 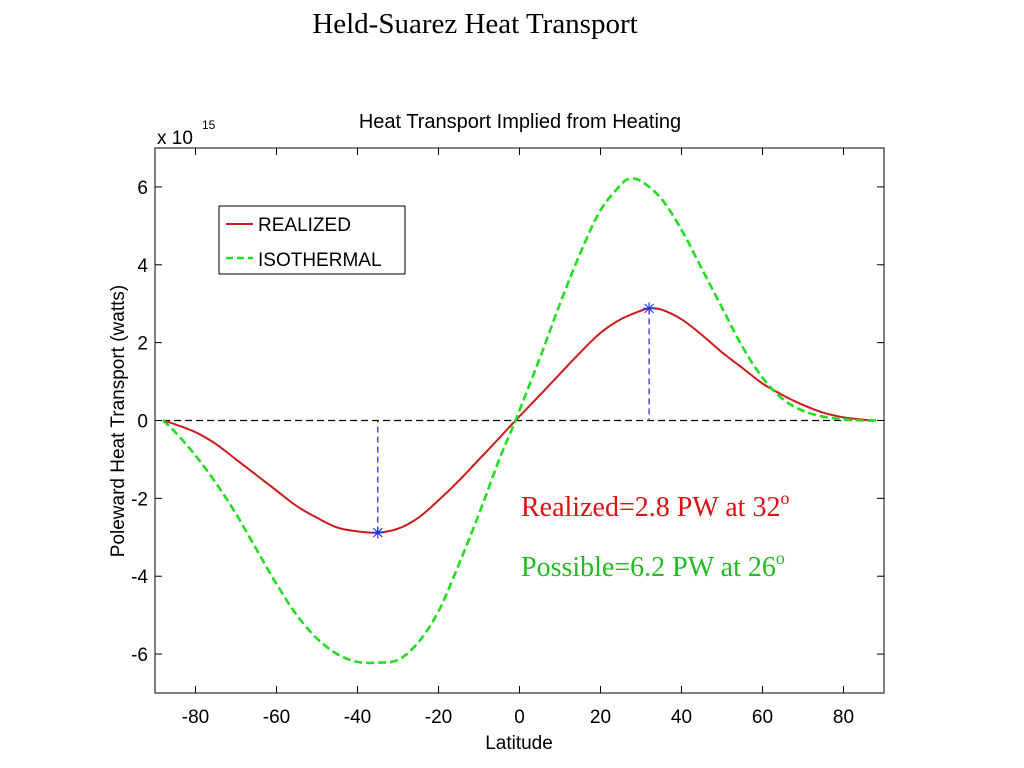 What do you see at coordinates (320, 260) in the screenshot?
I see `legend-label-isothermal: ISOTHERMAL` at bounding box center [320, 260].